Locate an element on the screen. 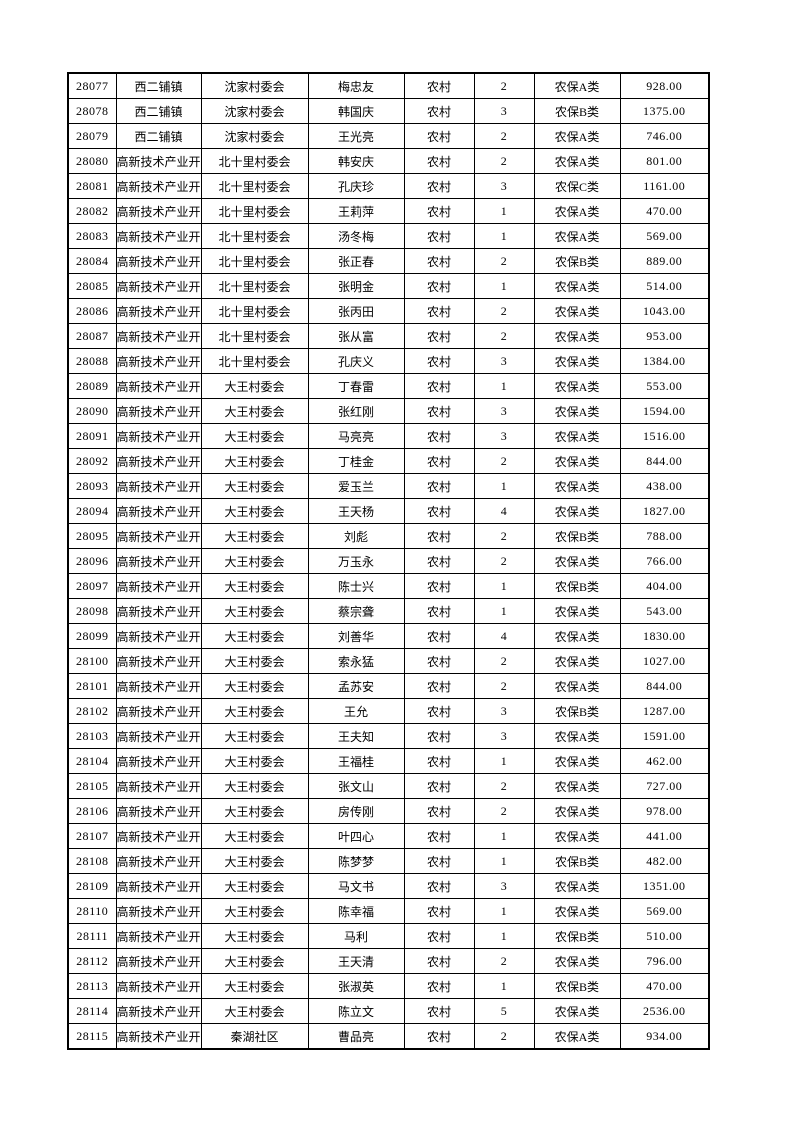 This screenshot has height=1122, width=793. table-cell: 2536.00 is located at coordinates (664, 1011).